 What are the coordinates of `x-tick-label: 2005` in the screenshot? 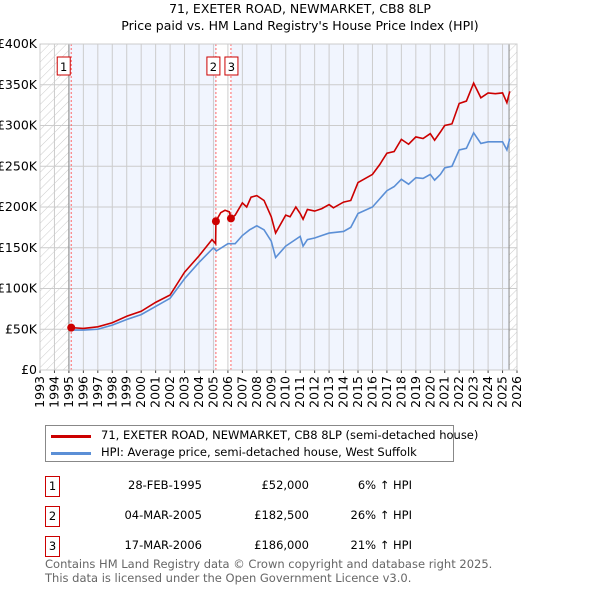 It's located at (212, 392).